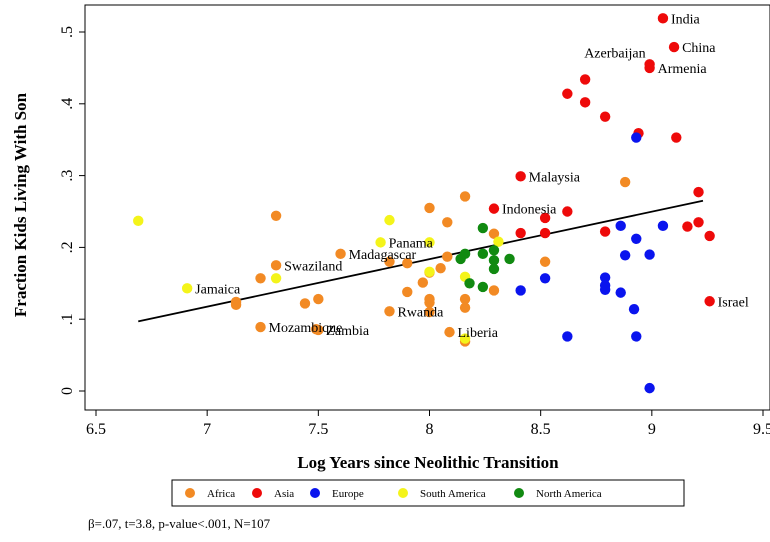 This screenshot has height=542, width=770. Describe the element at coordinates (348, 331) in the screenshot. I see `point-label: Zambia` at that location.